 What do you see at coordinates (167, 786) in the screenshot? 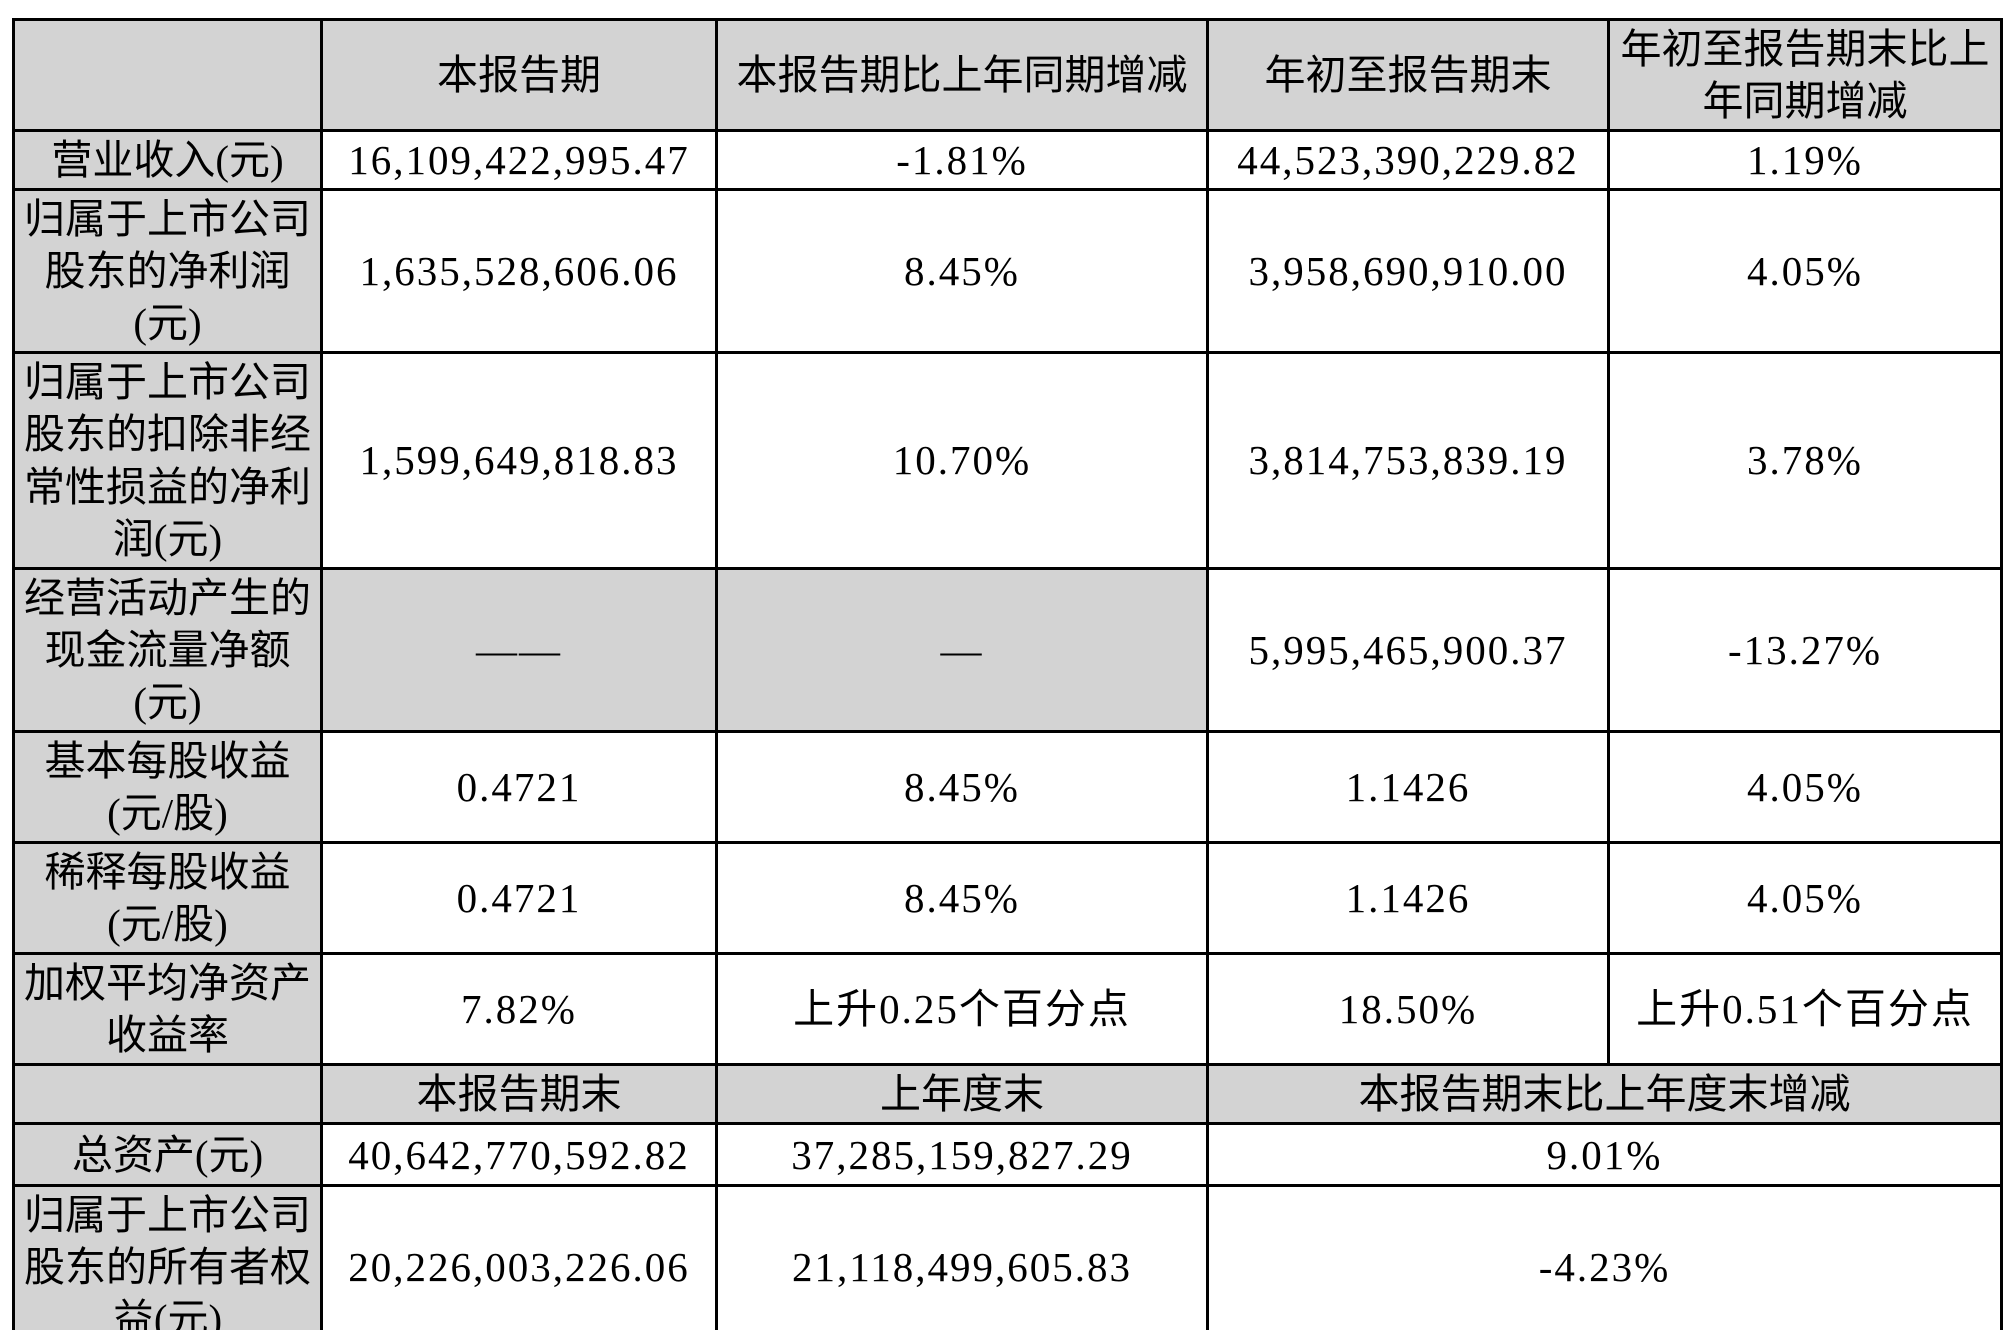
I see `row-label: 基本每股收益(元/股)` at bounding box center [167, 786].